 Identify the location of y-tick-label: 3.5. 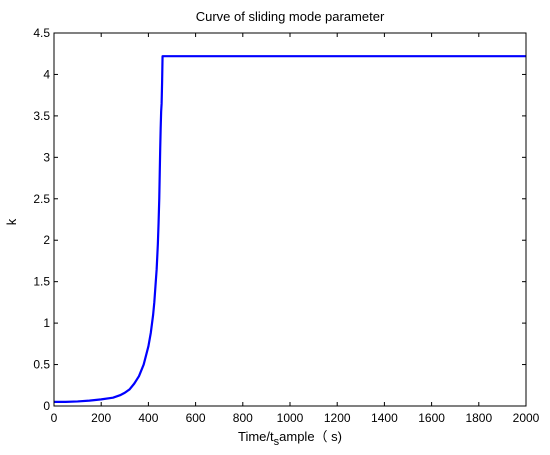
(41, 116).